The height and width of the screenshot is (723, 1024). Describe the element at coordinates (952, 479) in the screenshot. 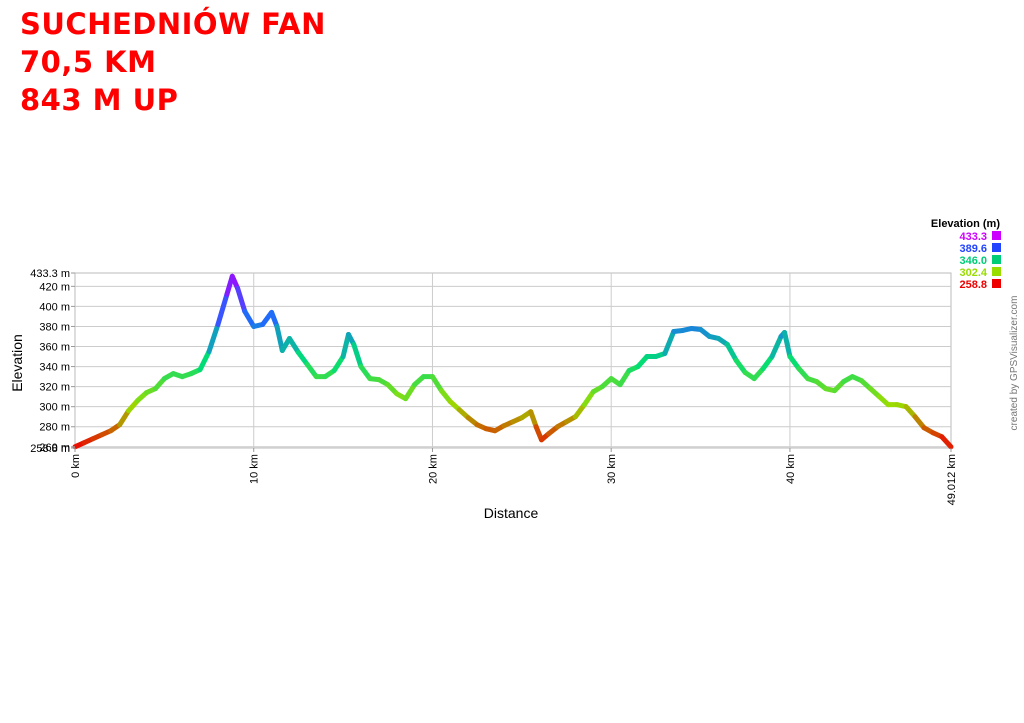

I see `x-tick-label: 49.012 km` at that location.